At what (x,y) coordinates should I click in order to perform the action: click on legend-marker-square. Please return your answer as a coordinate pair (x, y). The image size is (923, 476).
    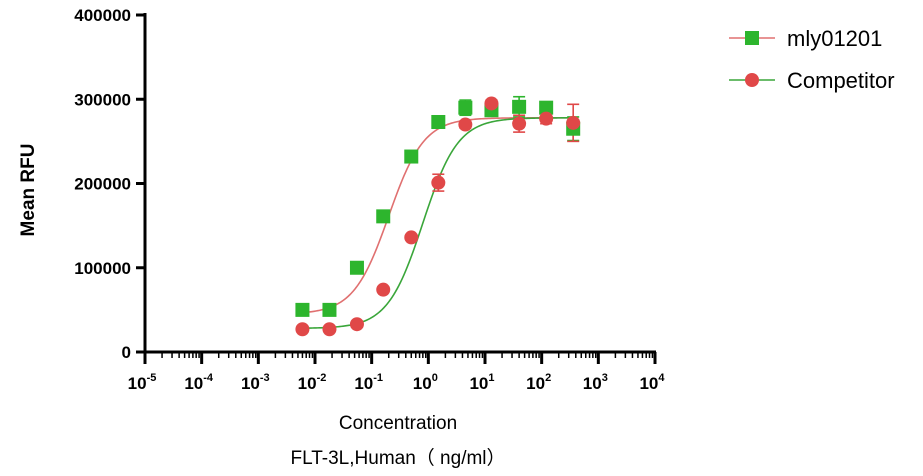
    Looking at the image, I should click on (752, 38).